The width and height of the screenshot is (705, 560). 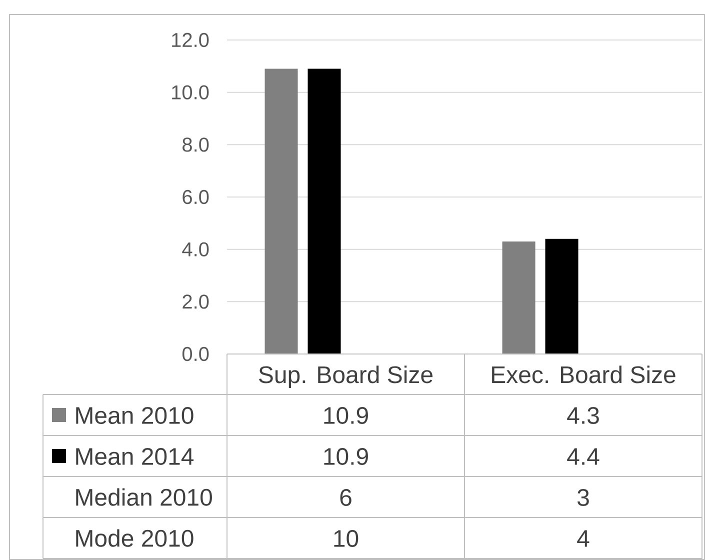 What do you see at coordinates (346, 497) in the screenshot?
I see `data-label: 6` at bounding box center [346, 497].